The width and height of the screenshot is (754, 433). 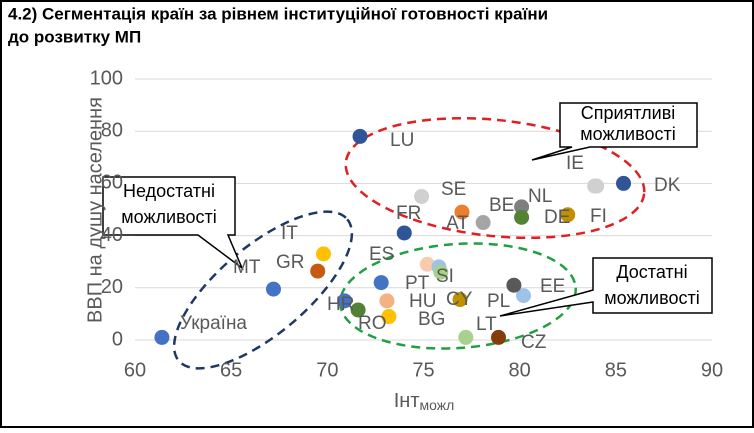 What do you see at coordinates (135, 370) in the screenshot?
I see `x-tick-label: 60` at bounding box center [135, 370].